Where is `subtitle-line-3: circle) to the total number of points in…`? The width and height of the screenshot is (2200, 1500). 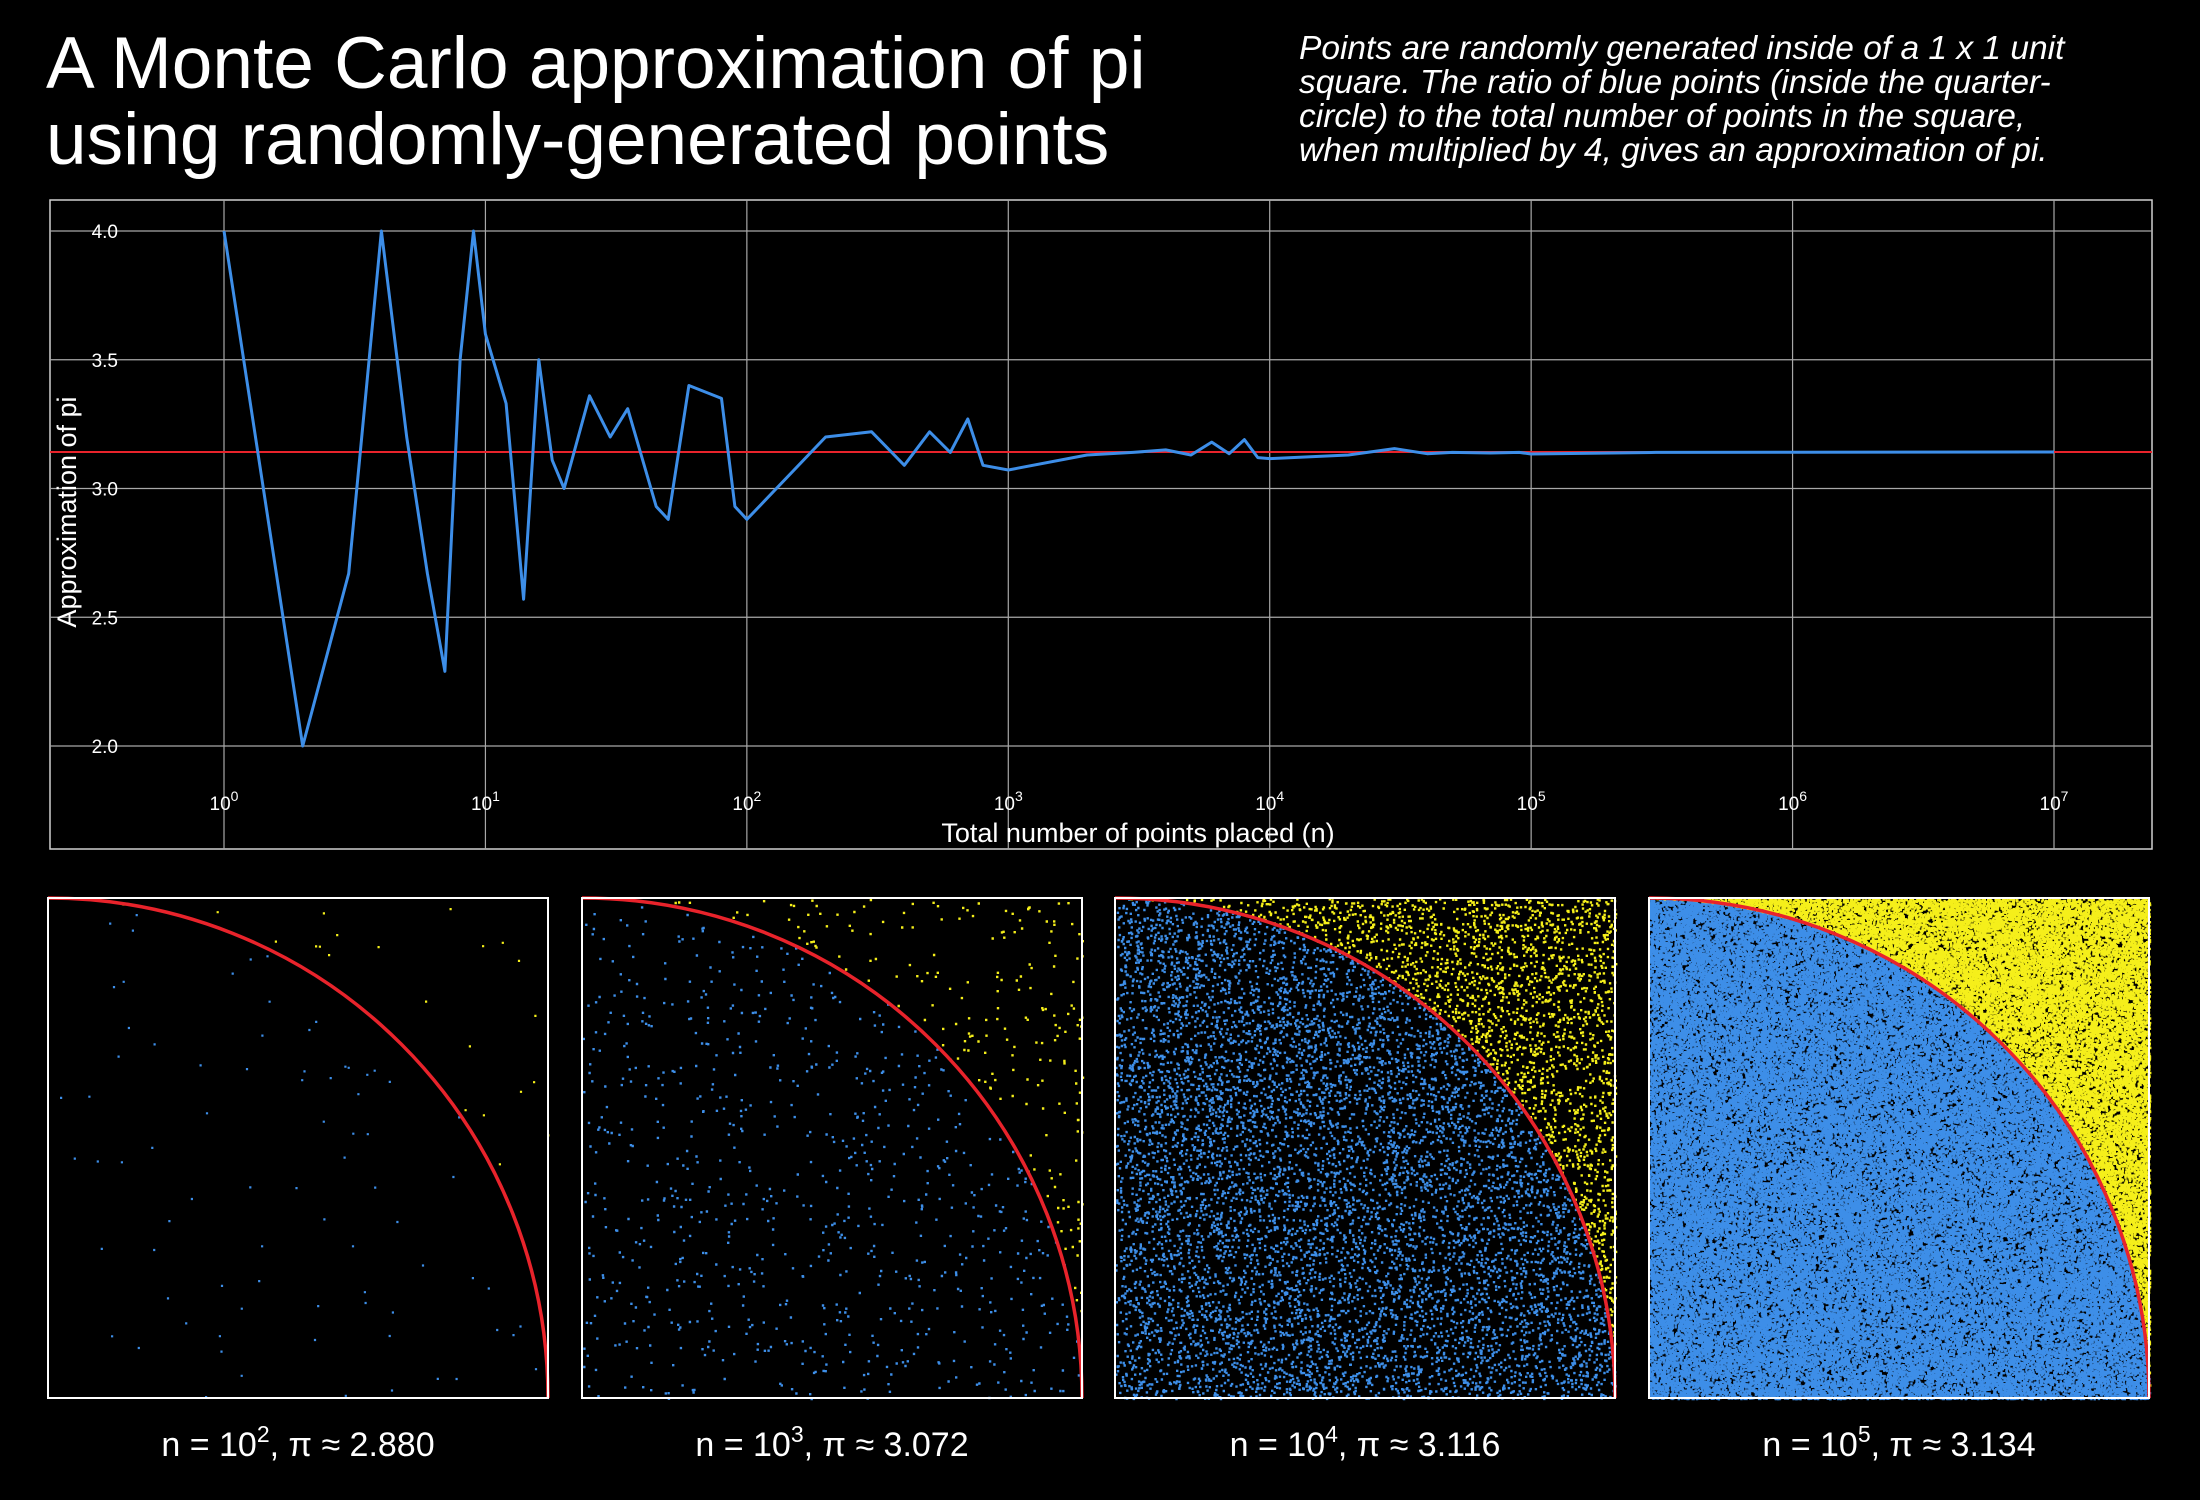 subtitle-line-3: circle) to the total number of points in… is located at coordinates (1662, 116).